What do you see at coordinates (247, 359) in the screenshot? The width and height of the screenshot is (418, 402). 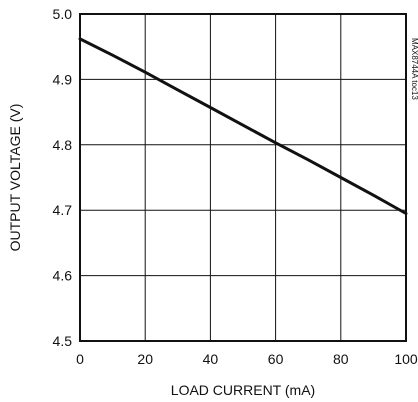 I see `x-tick-labels: 0 20 40 60 80 100` at bounding box center [247, 359].